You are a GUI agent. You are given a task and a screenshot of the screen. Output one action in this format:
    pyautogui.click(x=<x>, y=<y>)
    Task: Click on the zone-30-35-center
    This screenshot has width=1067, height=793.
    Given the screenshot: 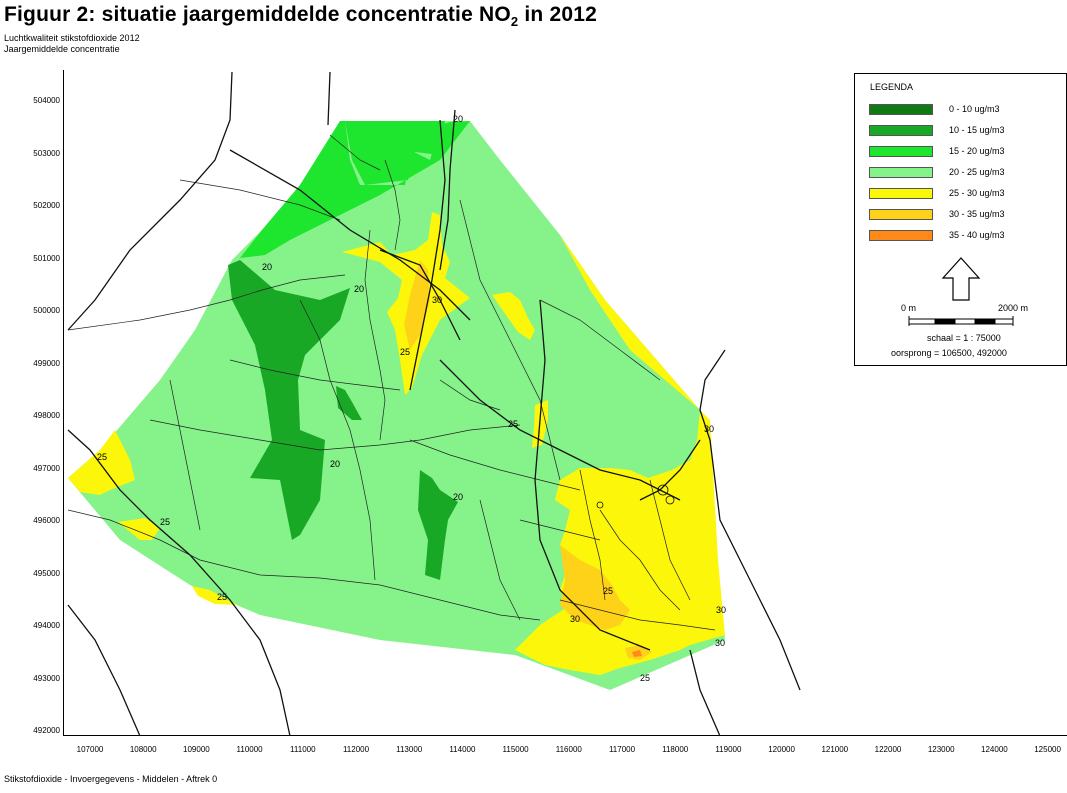 What is the action you would take?
    pyautogui.click(x=417, y=305)
    